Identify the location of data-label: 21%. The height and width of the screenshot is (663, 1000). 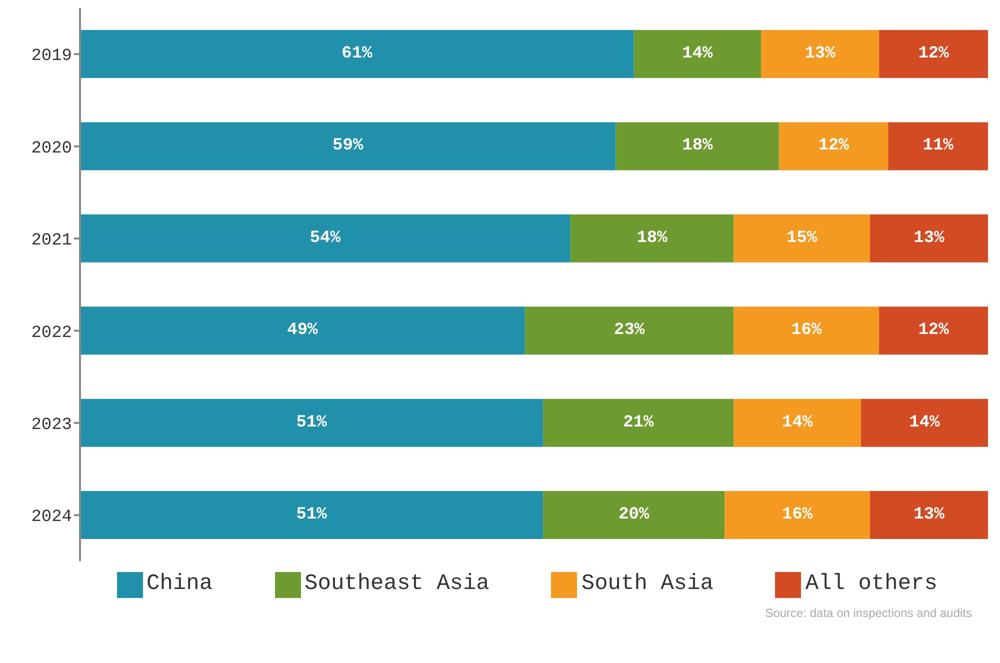
(639, 422).